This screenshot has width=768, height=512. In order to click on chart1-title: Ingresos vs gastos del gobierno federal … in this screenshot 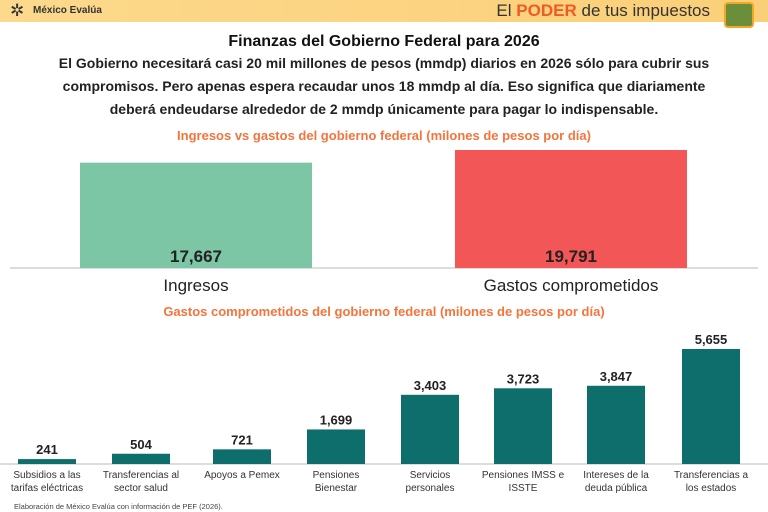, I will do `click(384, 135)`.